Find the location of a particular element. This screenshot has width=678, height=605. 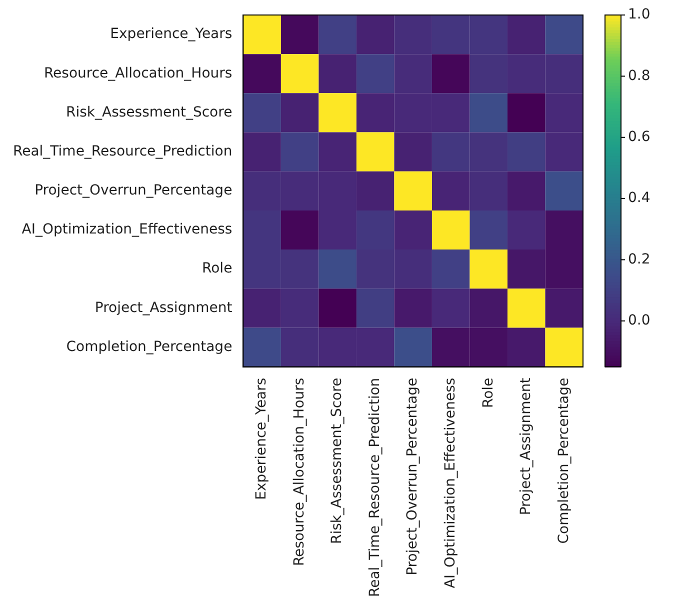

color-bar-label: 0.6 is located at coordinates (639, 137).